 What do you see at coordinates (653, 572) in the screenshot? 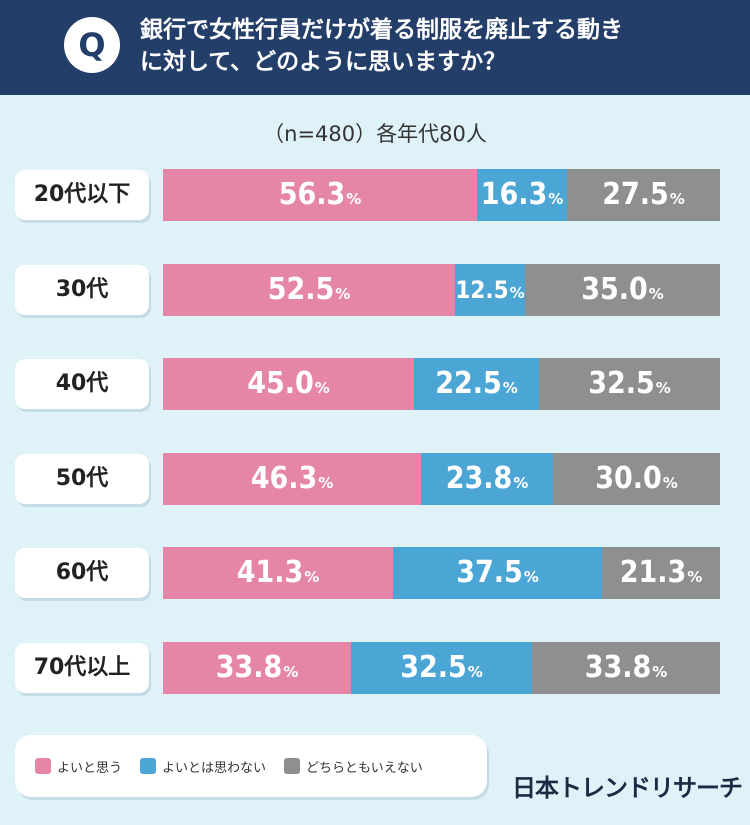
I see `data-label: 21.3` at bounding box center [653, 572].